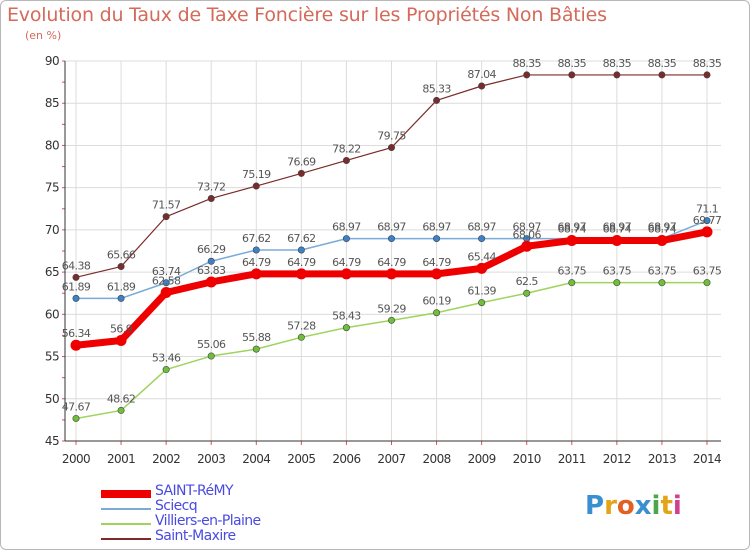 This screenshot has height=550, width=750. Describe the element at coordinates (656, 506) in the screenshot. I see `logo-letter: i` at that location.